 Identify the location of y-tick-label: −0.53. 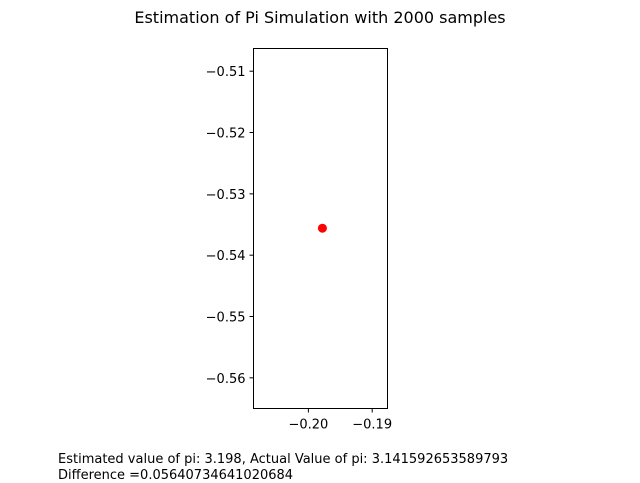
(226, 195).